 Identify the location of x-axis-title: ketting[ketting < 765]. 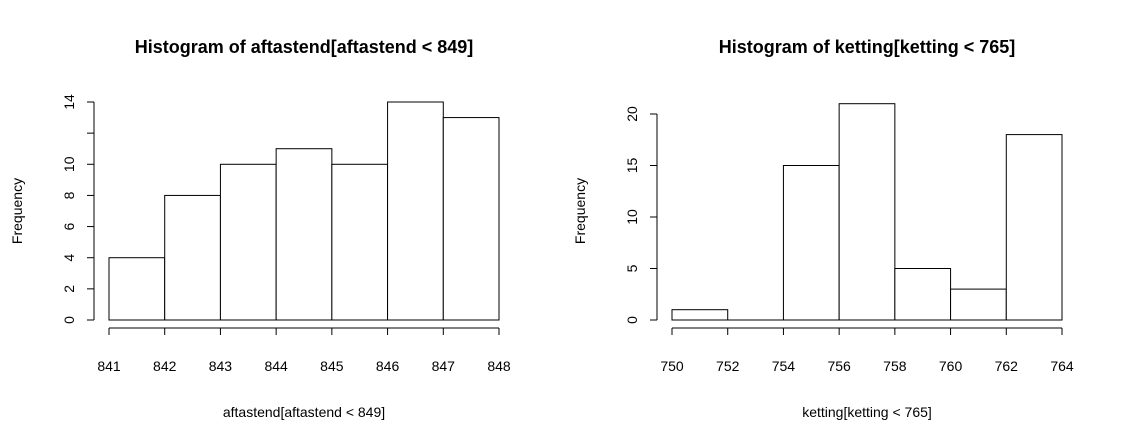
(867, 412).